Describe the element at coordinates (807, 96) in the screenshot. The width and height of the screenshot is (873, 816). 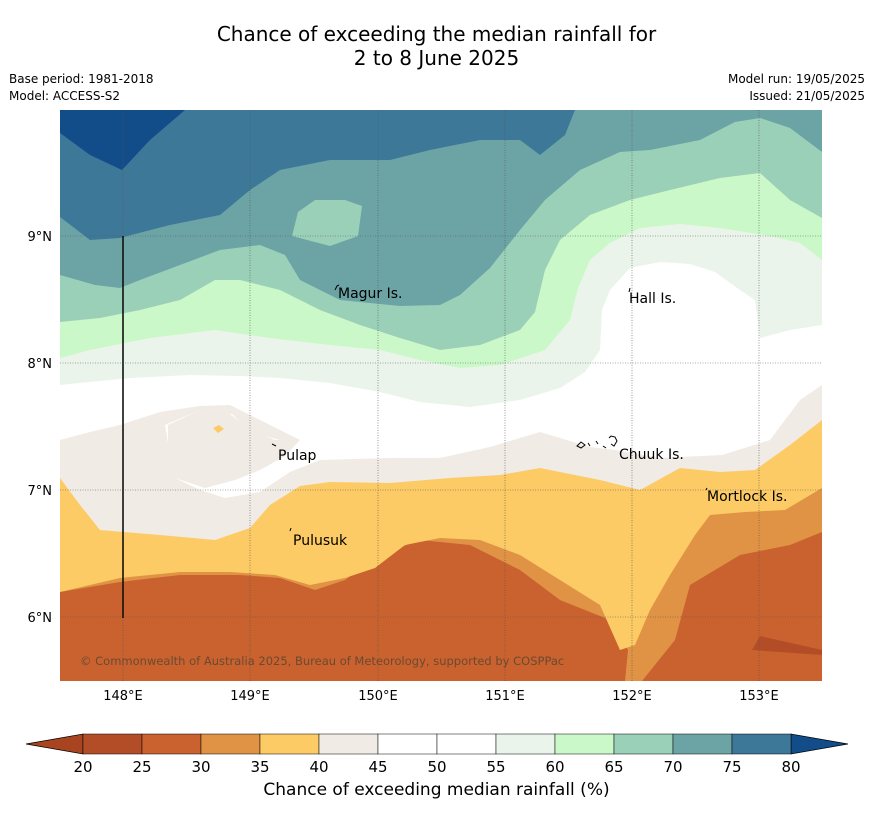
I see `issued-text: Issued: 21/05/2025` at that location.